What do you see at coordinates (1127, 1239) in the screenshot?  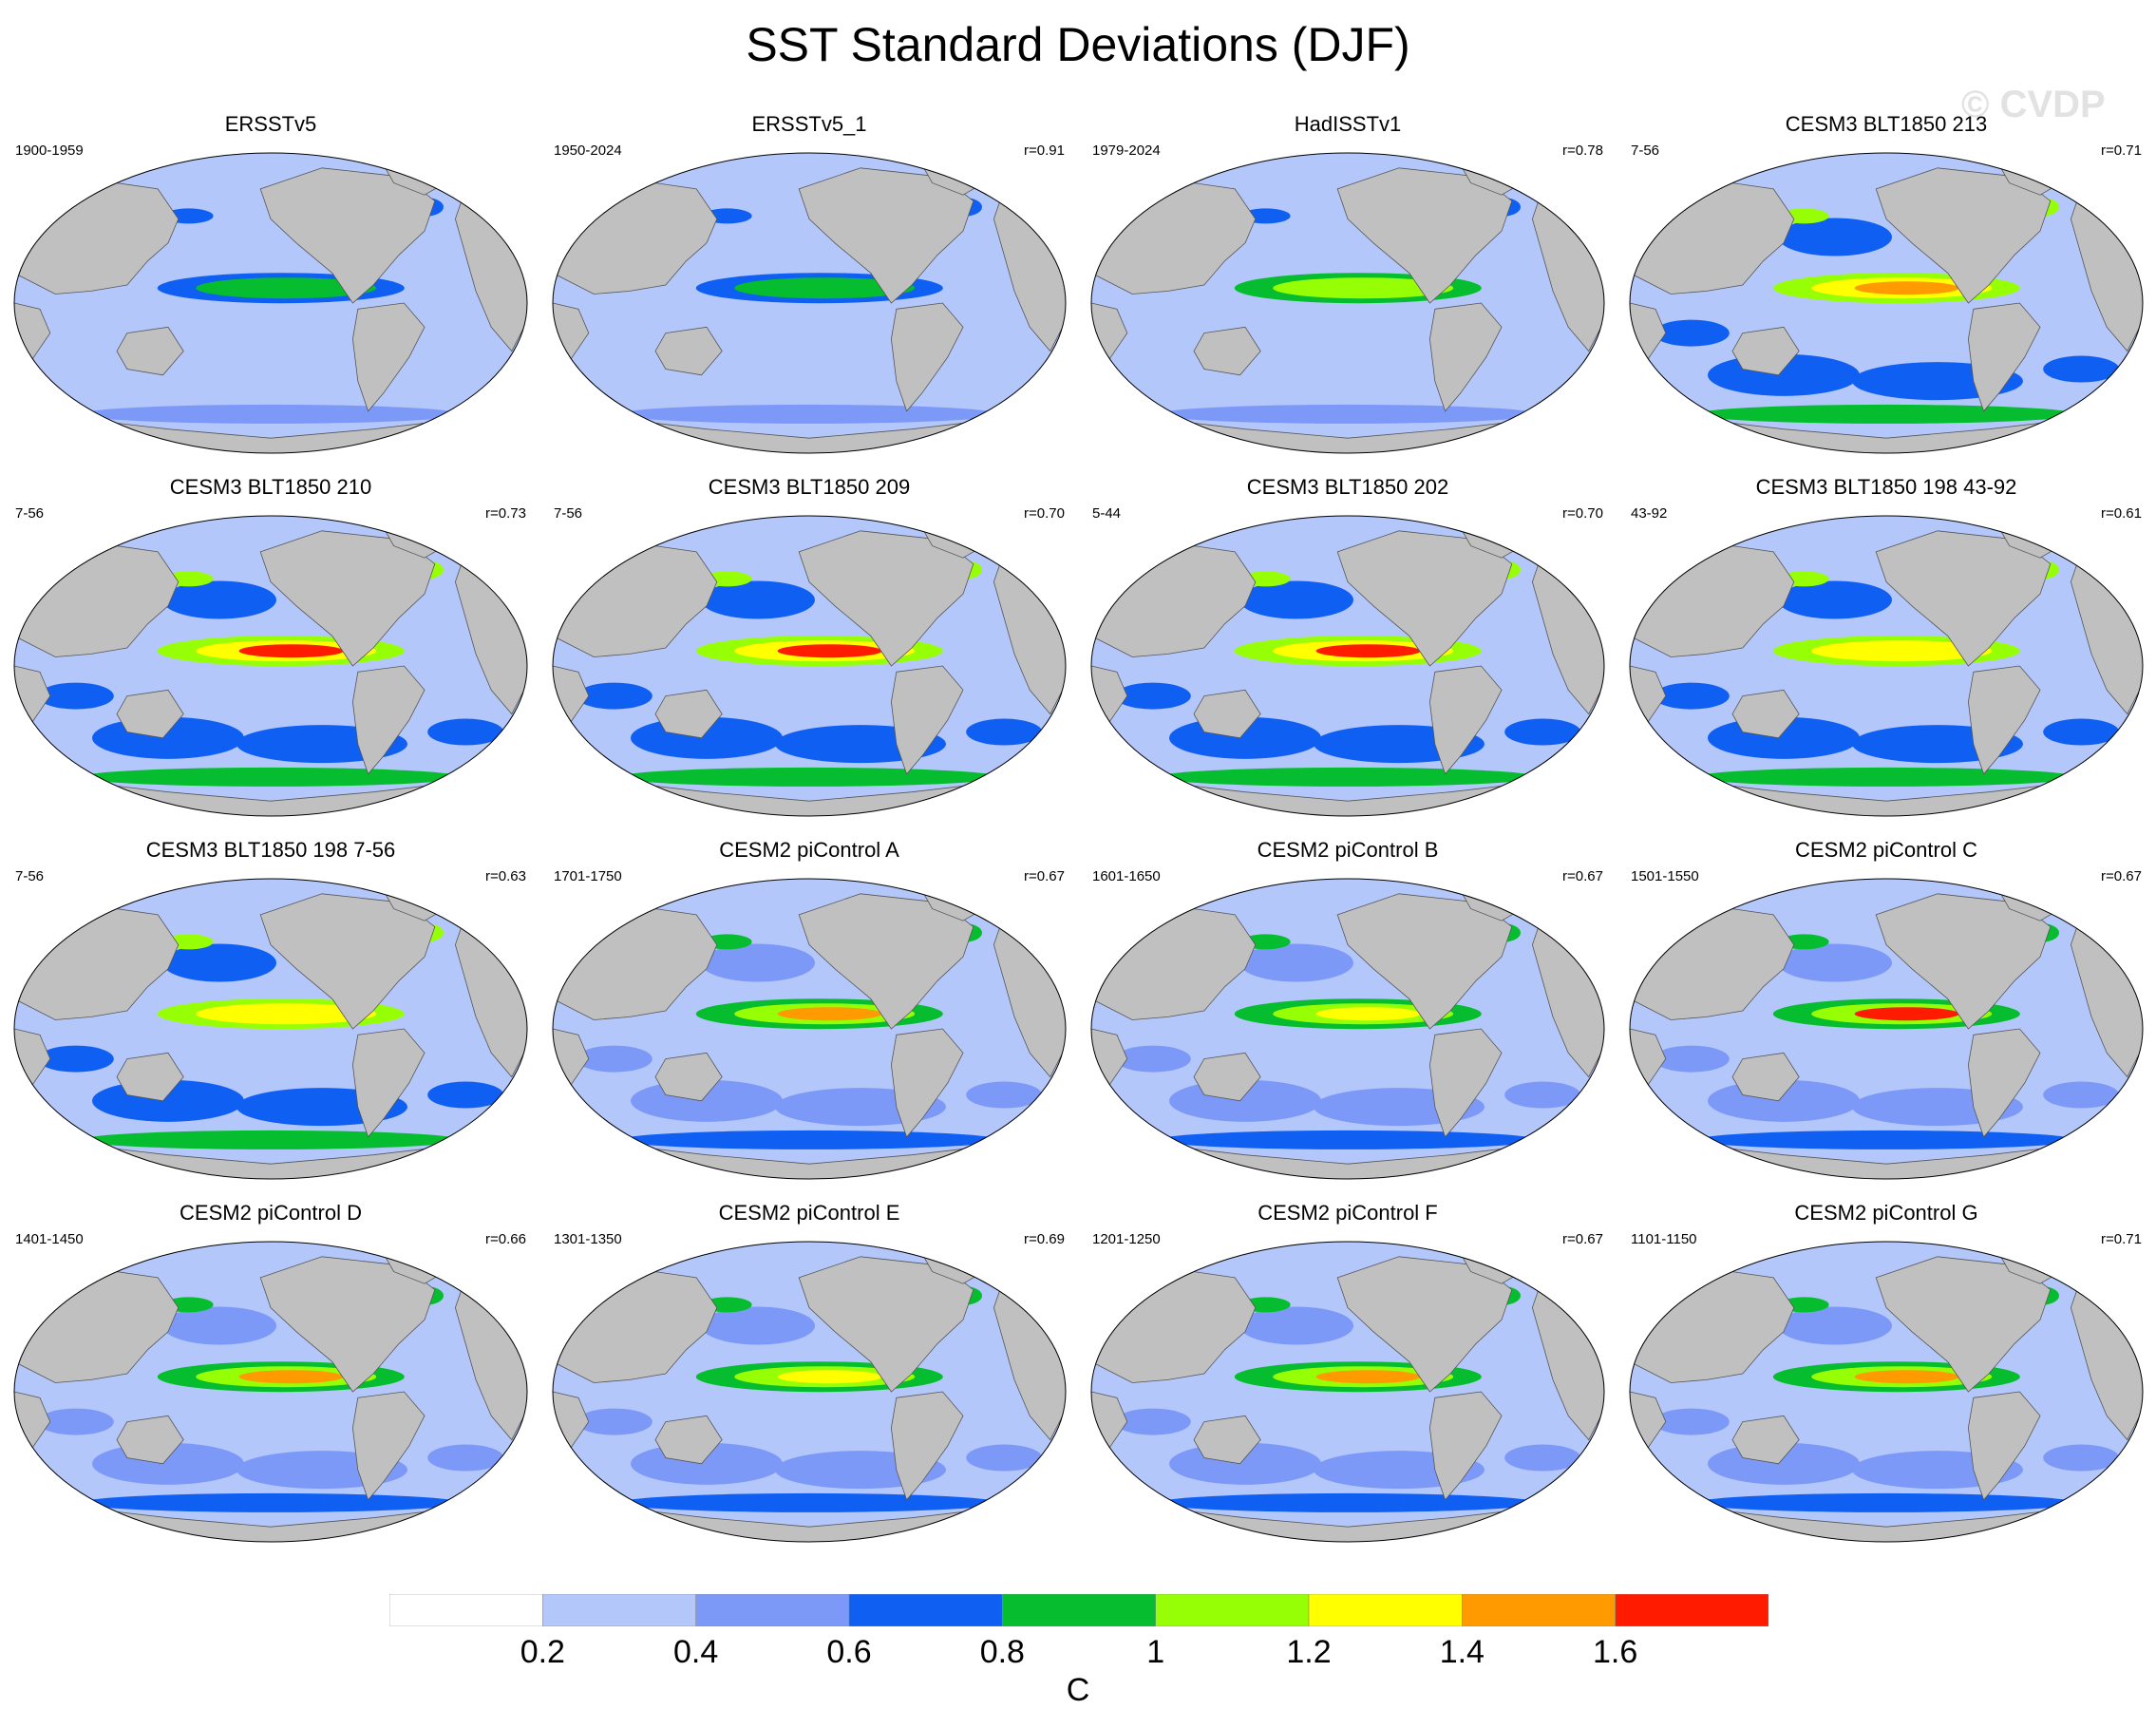 I see `panel-period: 1201-1250` at bounding box center [1127, 1239].